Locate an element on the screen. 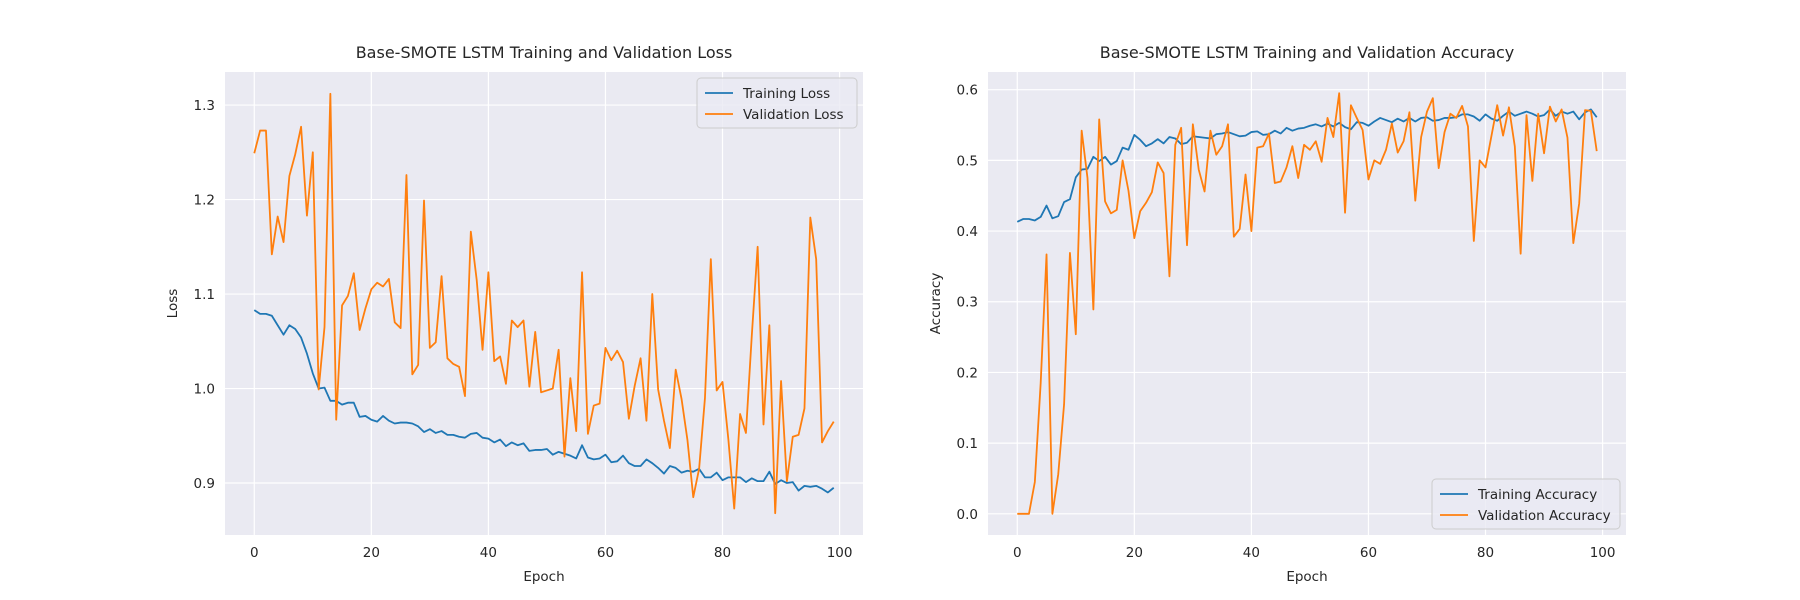 The width and height of the screenshot is (1800, 600). legend-label: Validation Loss is located at coordinates (793, 115).